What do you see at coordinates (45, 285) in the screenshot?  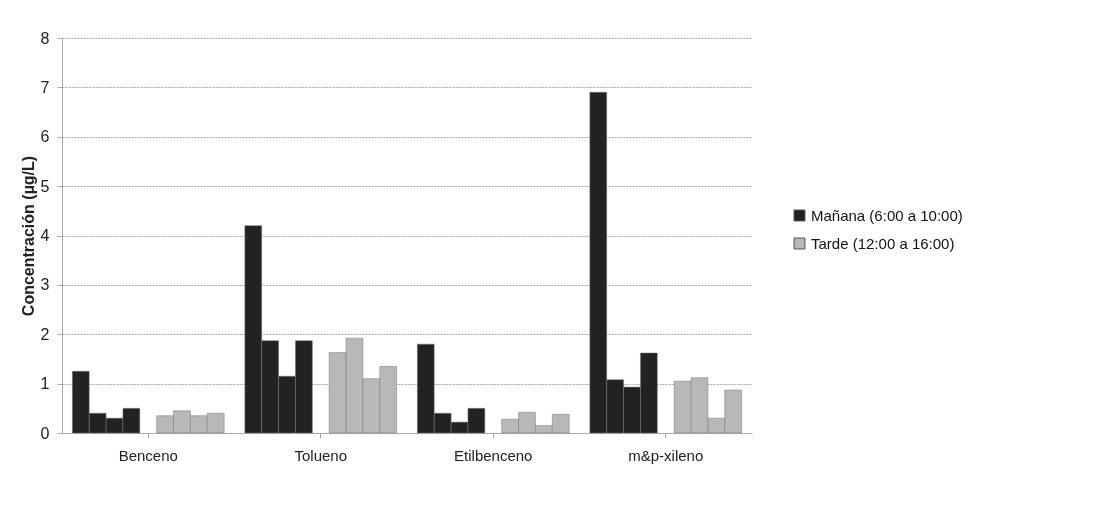 I see `y-tick-label: 3` at bounding box center [45, 285].